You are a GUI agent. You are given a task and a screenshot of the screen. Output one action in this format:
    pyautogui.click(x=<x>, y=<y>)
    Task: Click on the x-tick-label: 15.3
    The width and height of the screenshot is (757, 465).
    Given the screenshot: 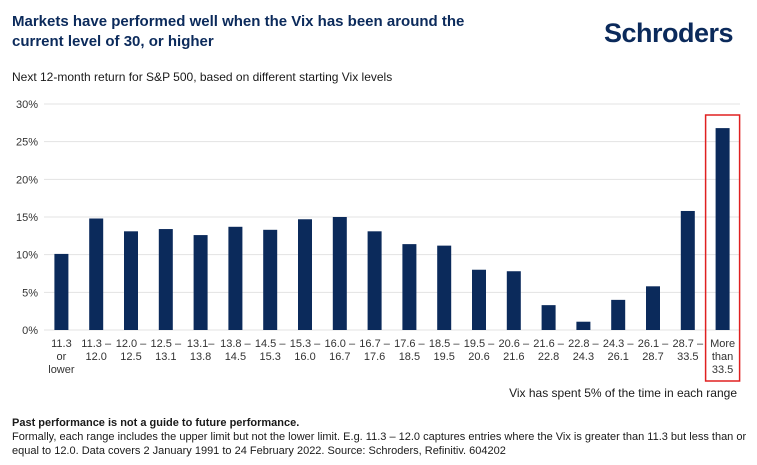 What is the action you would take?
    pyautogui.click(x=269, y=357)
    